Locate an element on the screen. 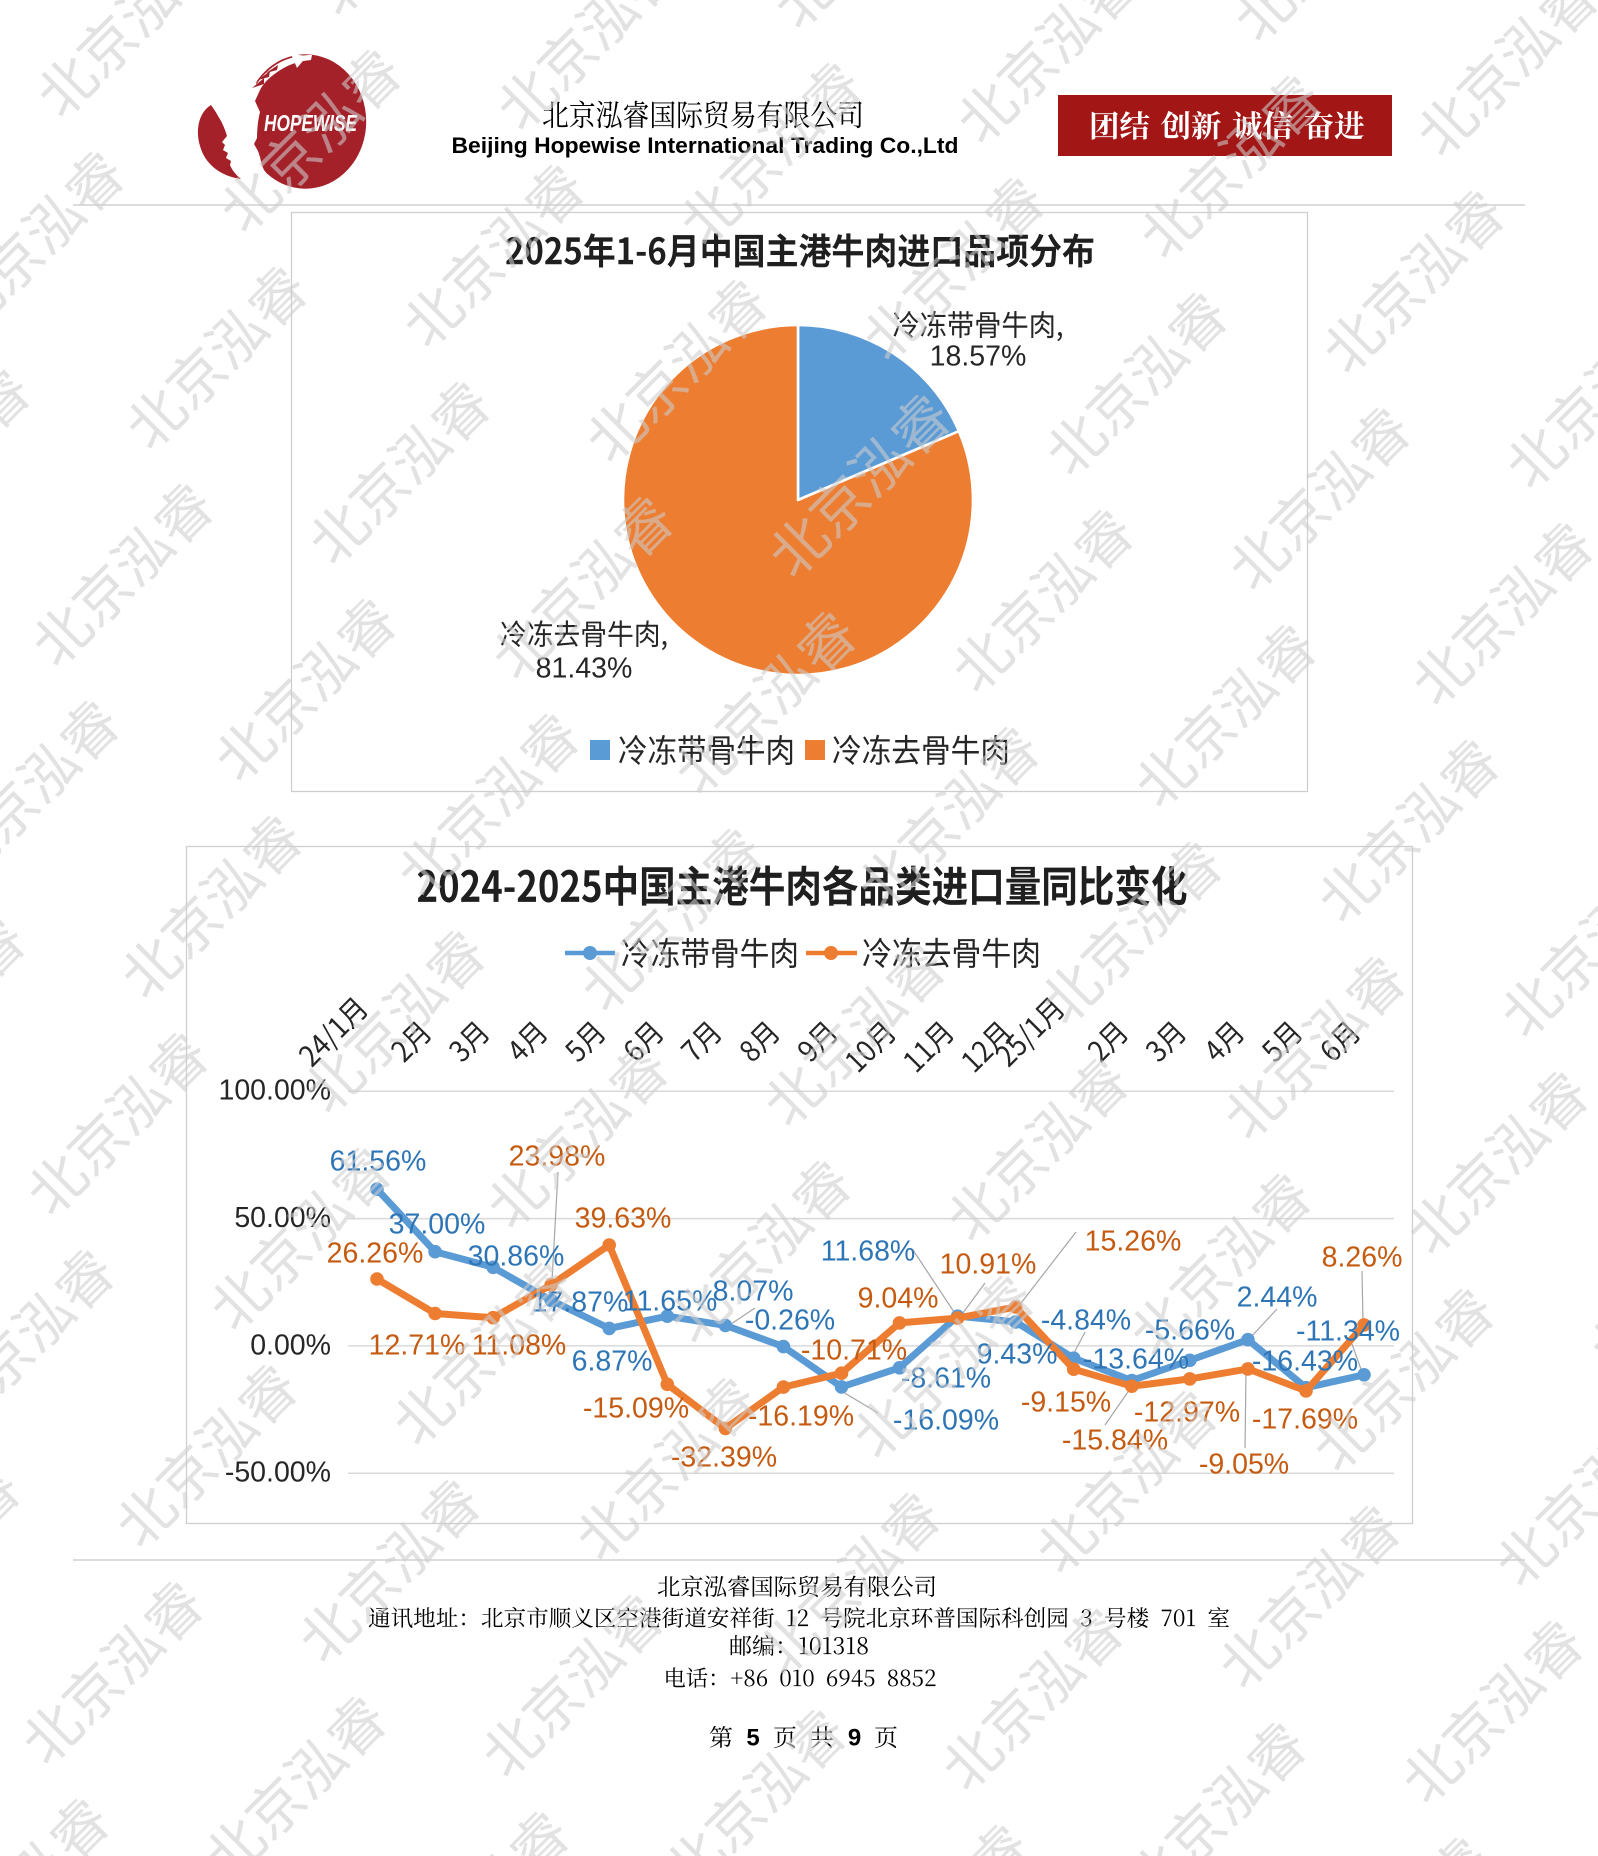  svg-text: 15.26% is located at coordinates (1133, 1241).